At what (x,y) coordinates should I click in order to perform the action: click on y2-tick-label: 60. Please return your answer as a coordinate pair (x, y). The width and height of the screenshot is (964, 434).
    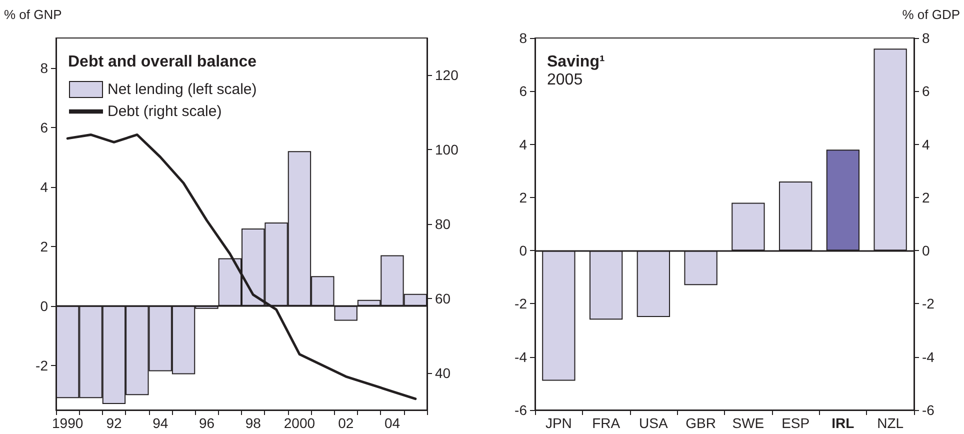
    Looking at the image, I should click on (443, 298).